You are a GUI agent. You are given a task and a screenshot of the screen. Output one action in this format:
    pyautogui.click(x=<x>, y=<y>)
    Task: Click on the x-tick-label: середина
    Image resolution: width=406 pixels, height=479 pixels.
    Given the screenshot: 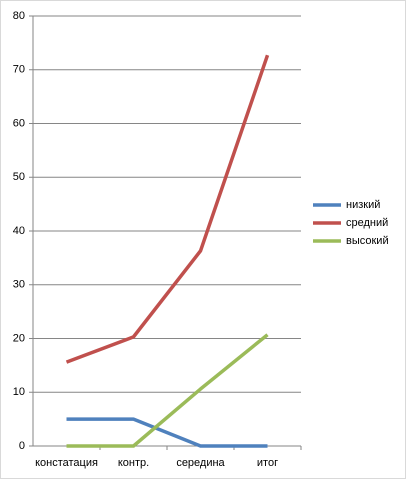 What is the action you would take?
    pyautogui.click(x=200, y=463)
    